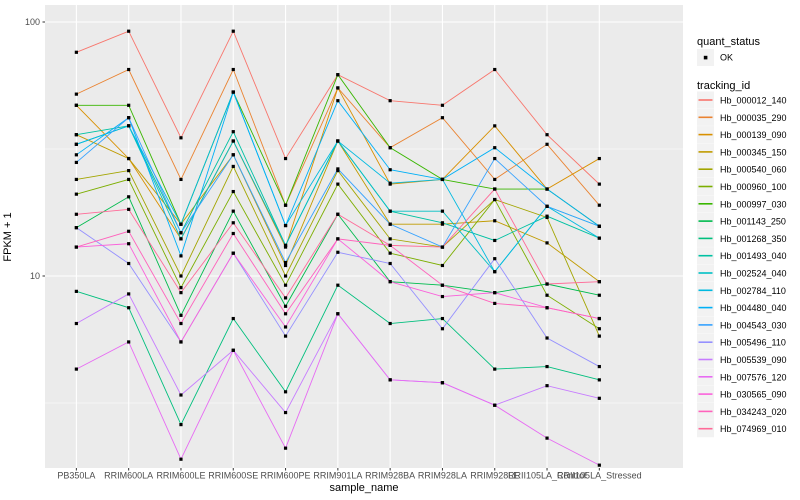 This screenshot has width=800, height=500. Describe the element at coordinates (753, 291) in the screenshot. I see `legend-entry-label: Hb_002784_110` at that location.